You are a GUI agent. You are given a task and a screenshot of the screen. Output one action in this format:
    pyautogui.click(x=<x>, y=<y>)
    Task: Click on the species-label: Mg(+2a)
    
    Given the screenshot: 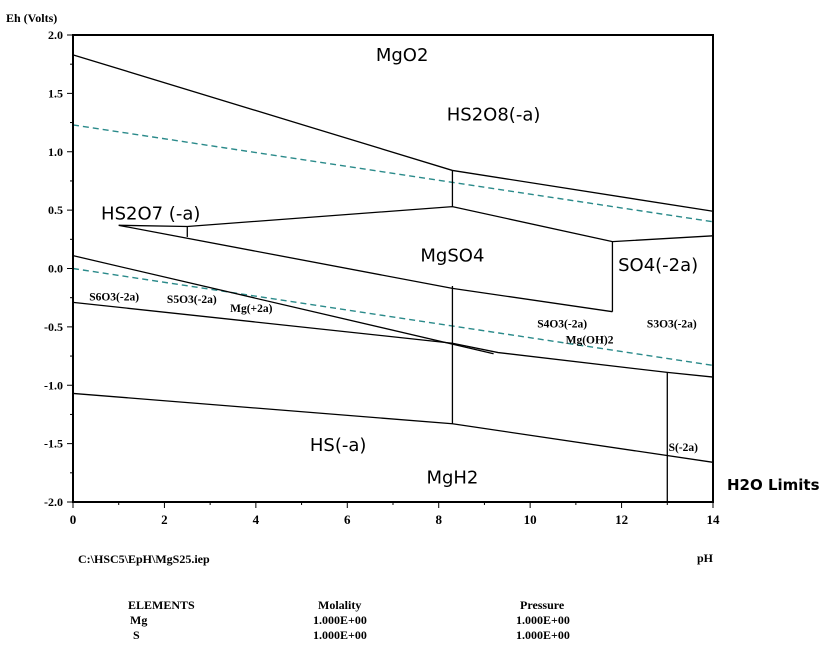 What is the action you would take?
    pyautogui.click(x=251, y=309)
    